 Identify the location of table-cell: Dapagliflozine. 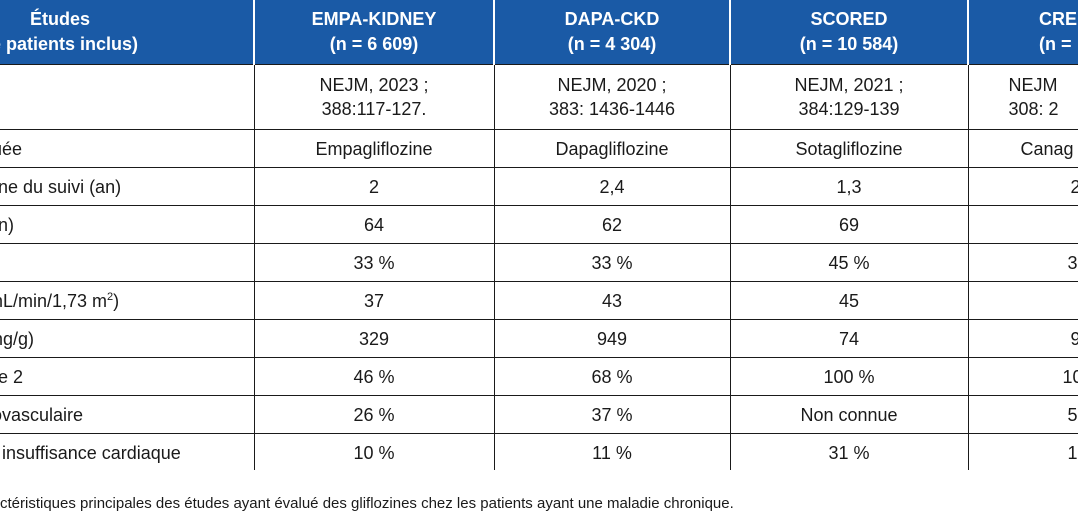
(611, 148).